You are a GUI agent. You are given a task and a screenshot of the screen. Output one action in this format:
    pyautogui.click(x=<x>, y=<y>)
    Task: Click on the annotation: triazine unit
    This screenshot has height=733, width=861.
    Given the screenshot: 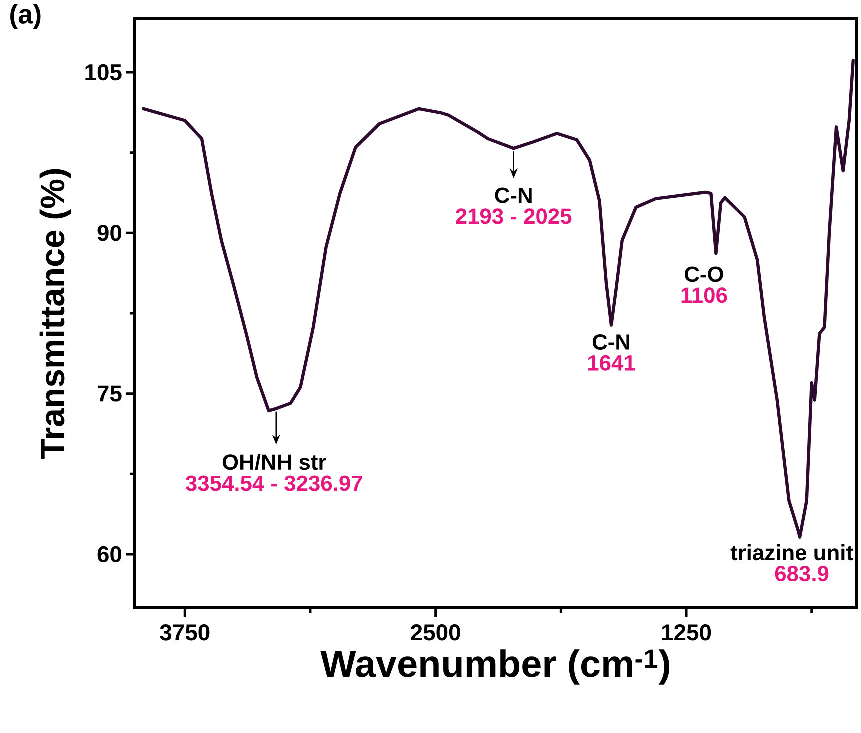 What is the action you would take?
    pyautogui.click(x=792, y=552)
    